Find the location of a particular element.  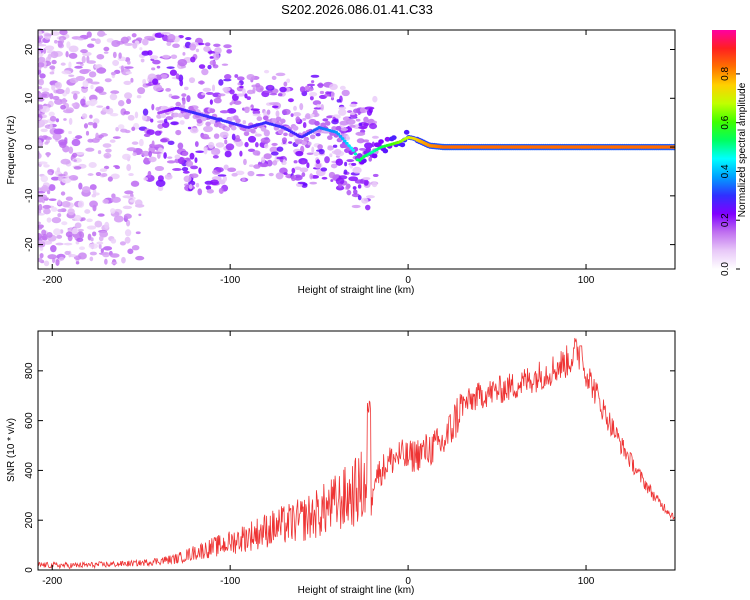

colorbar-bar is located at coordinates (724, 149).